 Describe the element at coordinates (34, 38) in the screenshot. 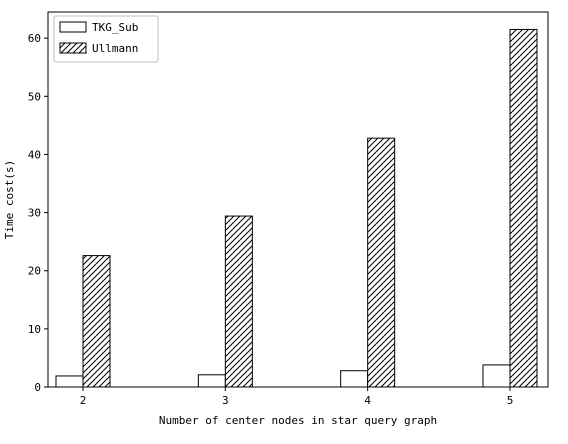

I see `y-tick-label: 60` at that location.